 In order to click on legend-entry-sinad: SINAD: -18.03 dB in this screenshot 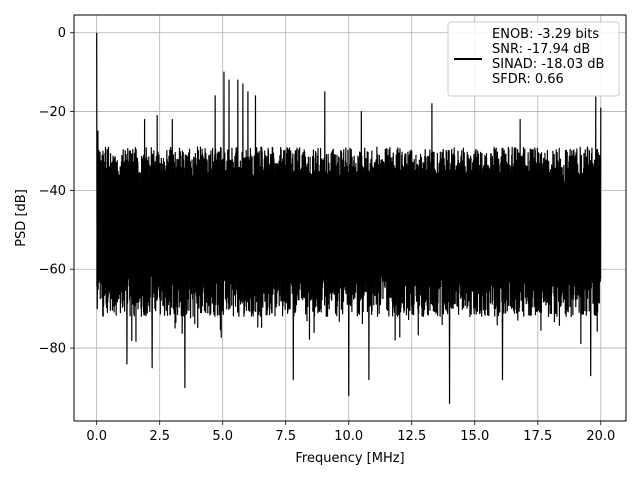, I will do `click(548, 64)`.